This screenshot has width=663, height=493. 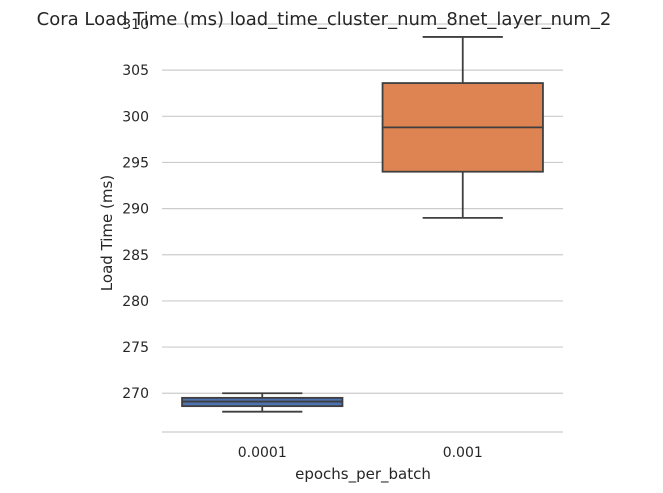 I want to click on y-tick-label: 275, so click(x=135, y=348).